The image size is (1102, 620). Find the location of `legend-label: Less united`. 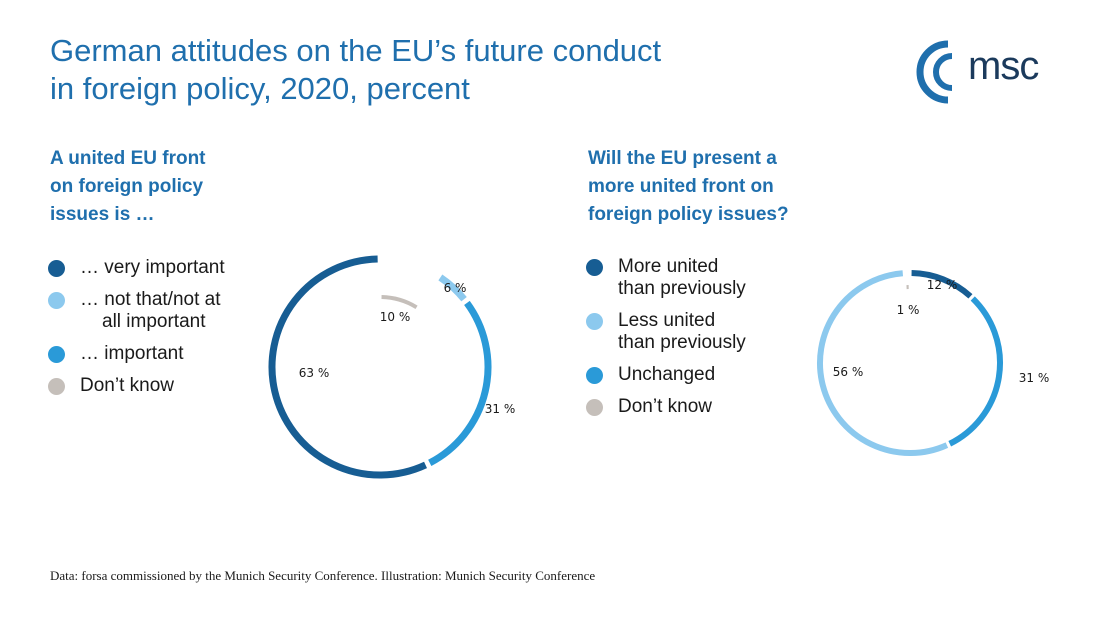

legend-label: Less united is located at coordinates (667, 320).